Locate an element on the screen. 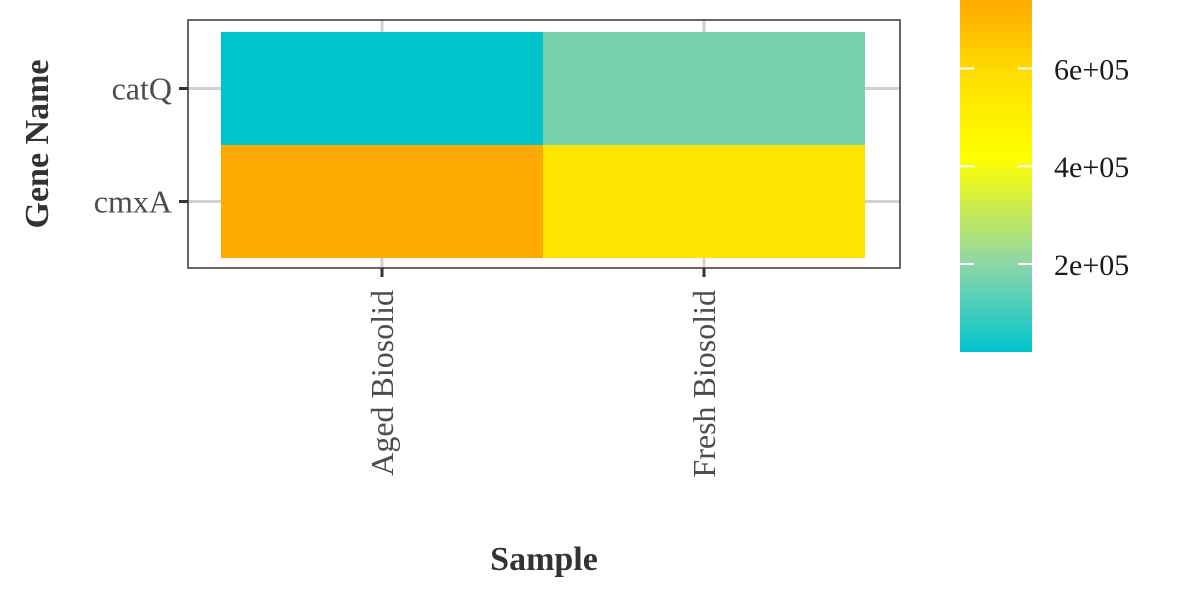  x-tick-label: Aged Biosolid is located at coordinates (382, 383).